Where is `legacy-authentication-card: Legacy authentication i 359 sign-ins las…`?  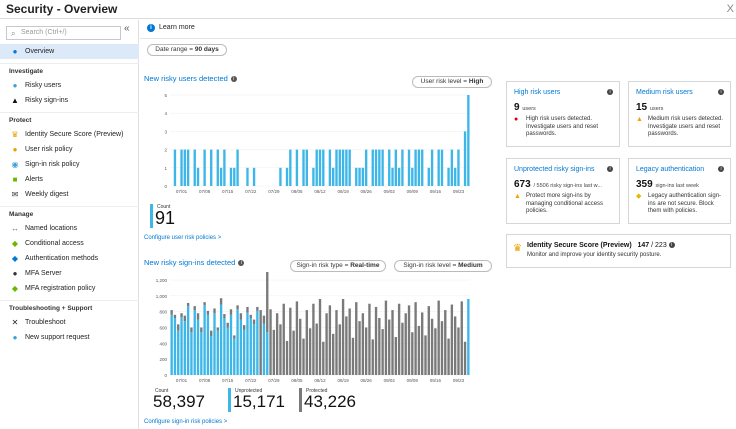 legacy-authentication-card: Legacy authentication i 359 sign-ins las… is located at coordinates (679, 191).